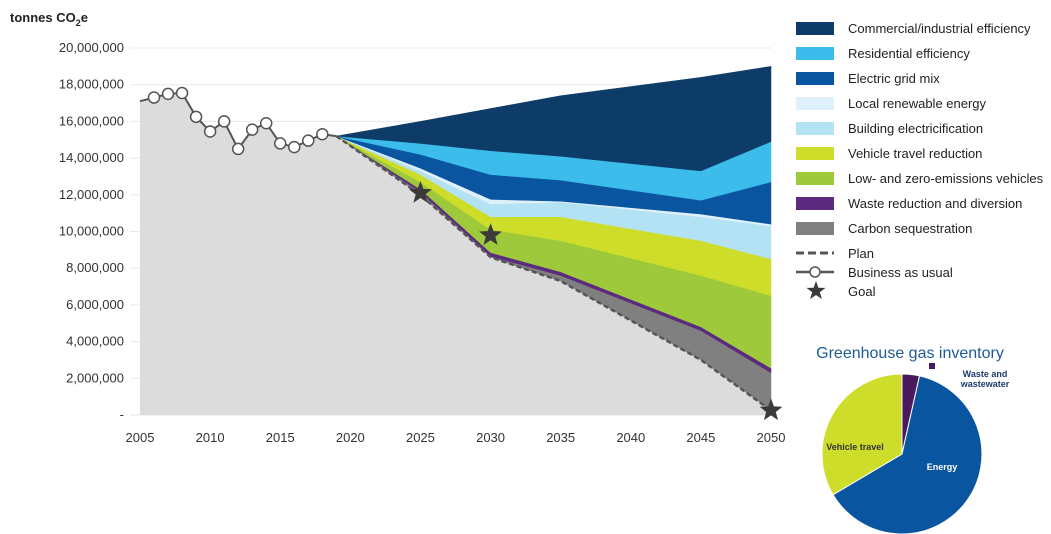 Image resolution: width=1051 pixels, height=534 pixels. Describe the element at coordinates (935, 203) in the screenshot. I see `legend-label: Waste reduction and diversion` at that location.